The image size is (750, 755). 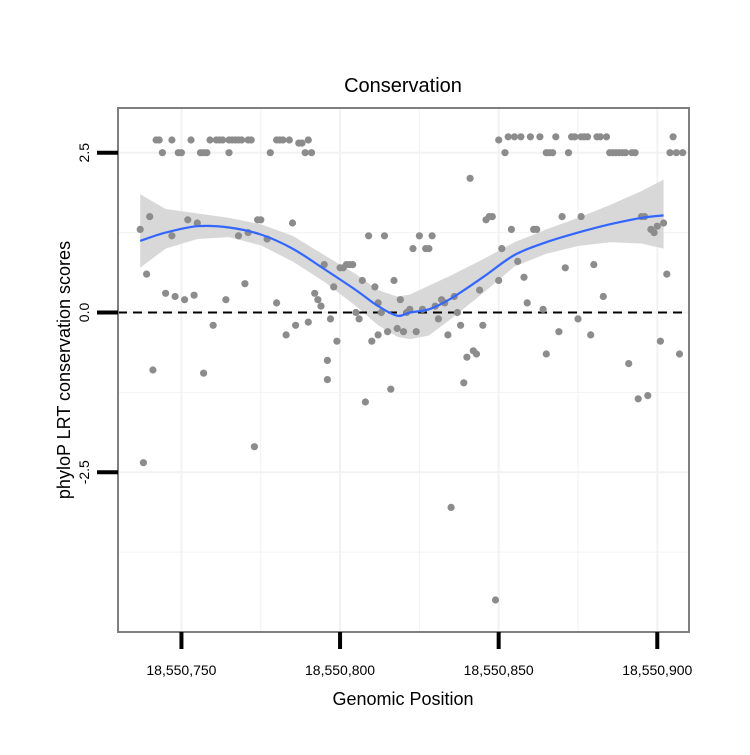 I want to click on confidence-ribbon-layer, so click(x=402, y=259).